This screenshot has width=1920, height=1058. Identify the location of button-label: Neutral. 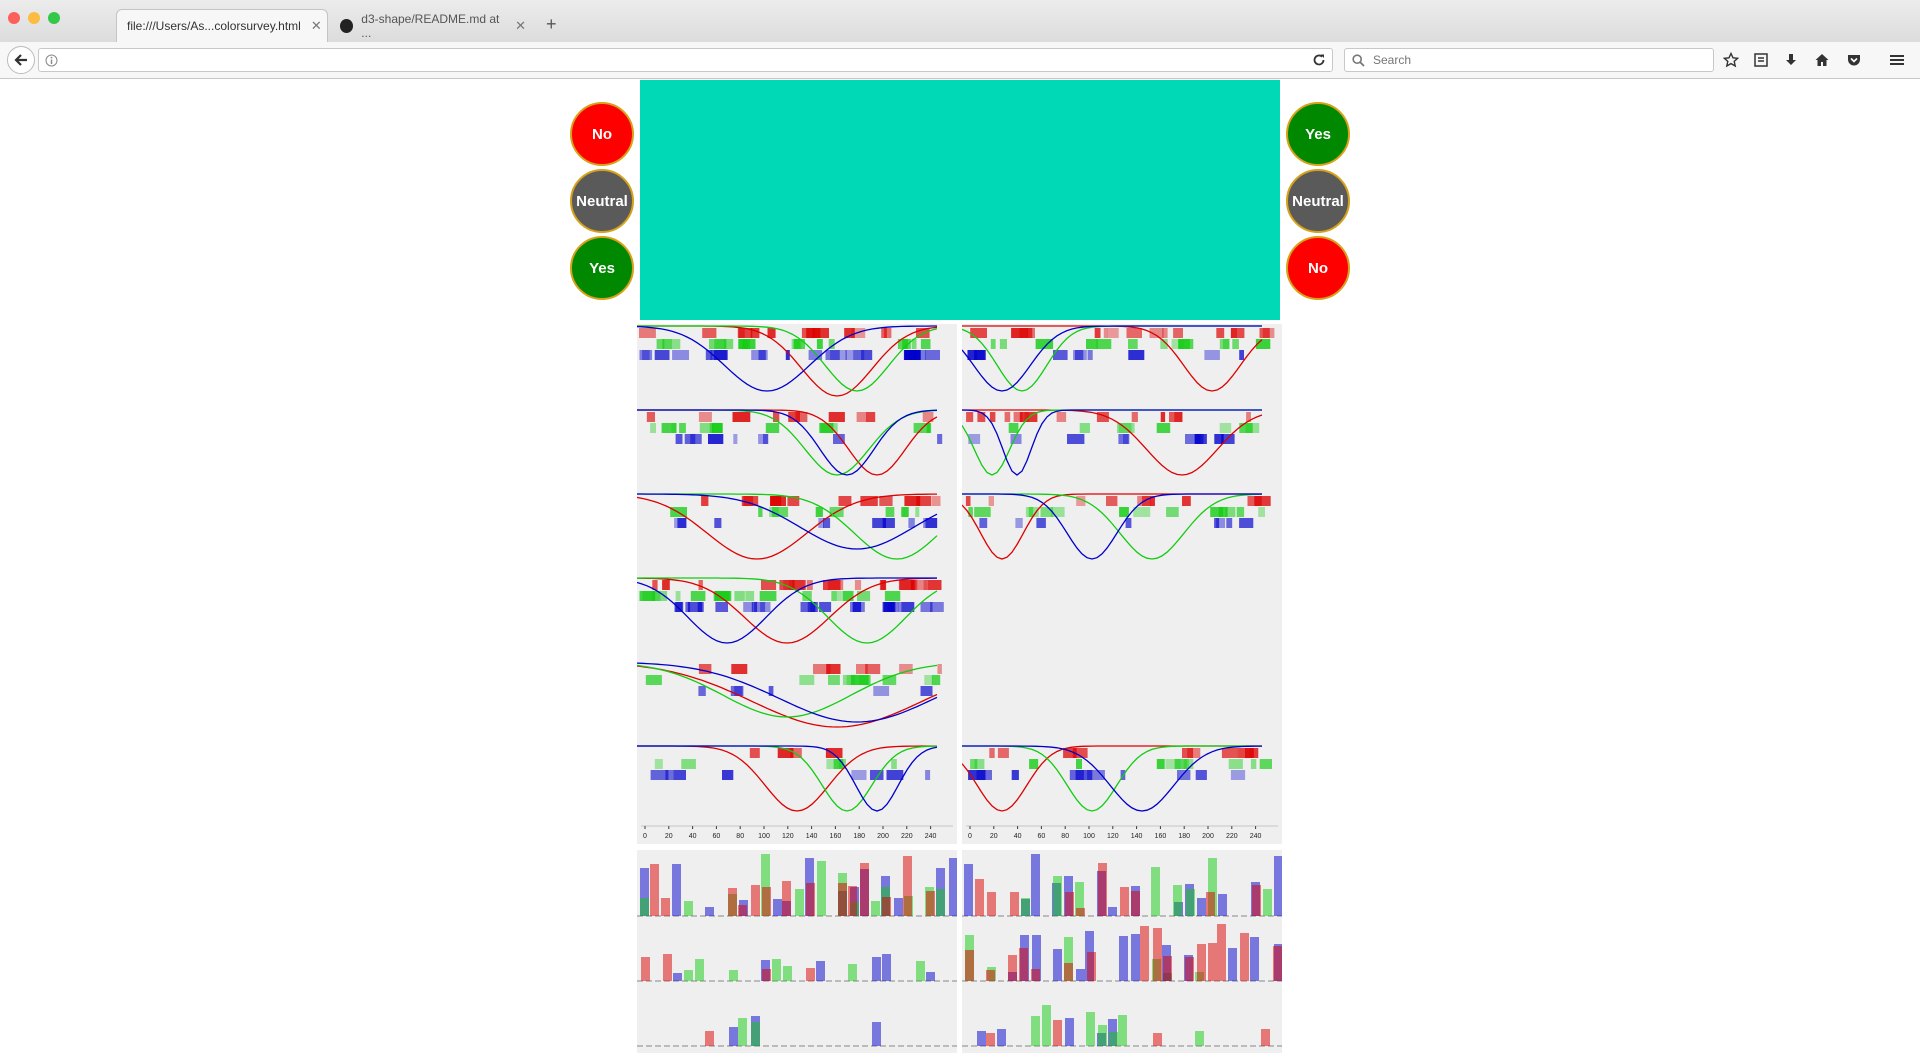
(602, 201).